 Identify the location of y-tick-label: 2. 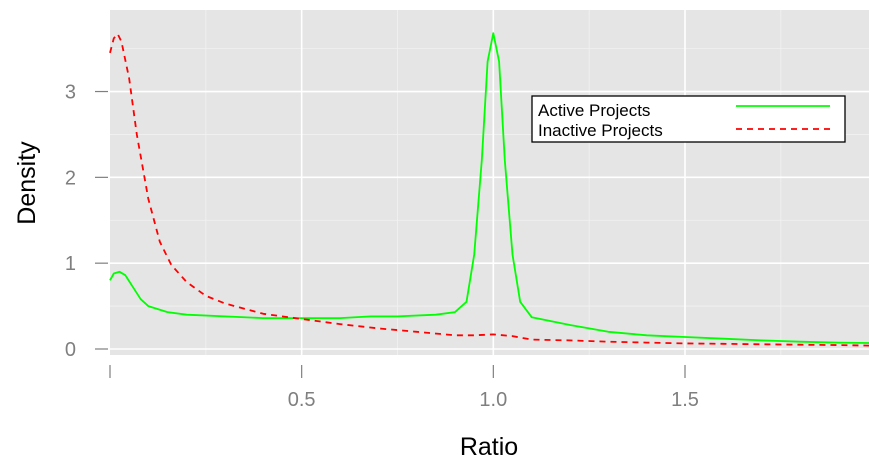
(70, 178).